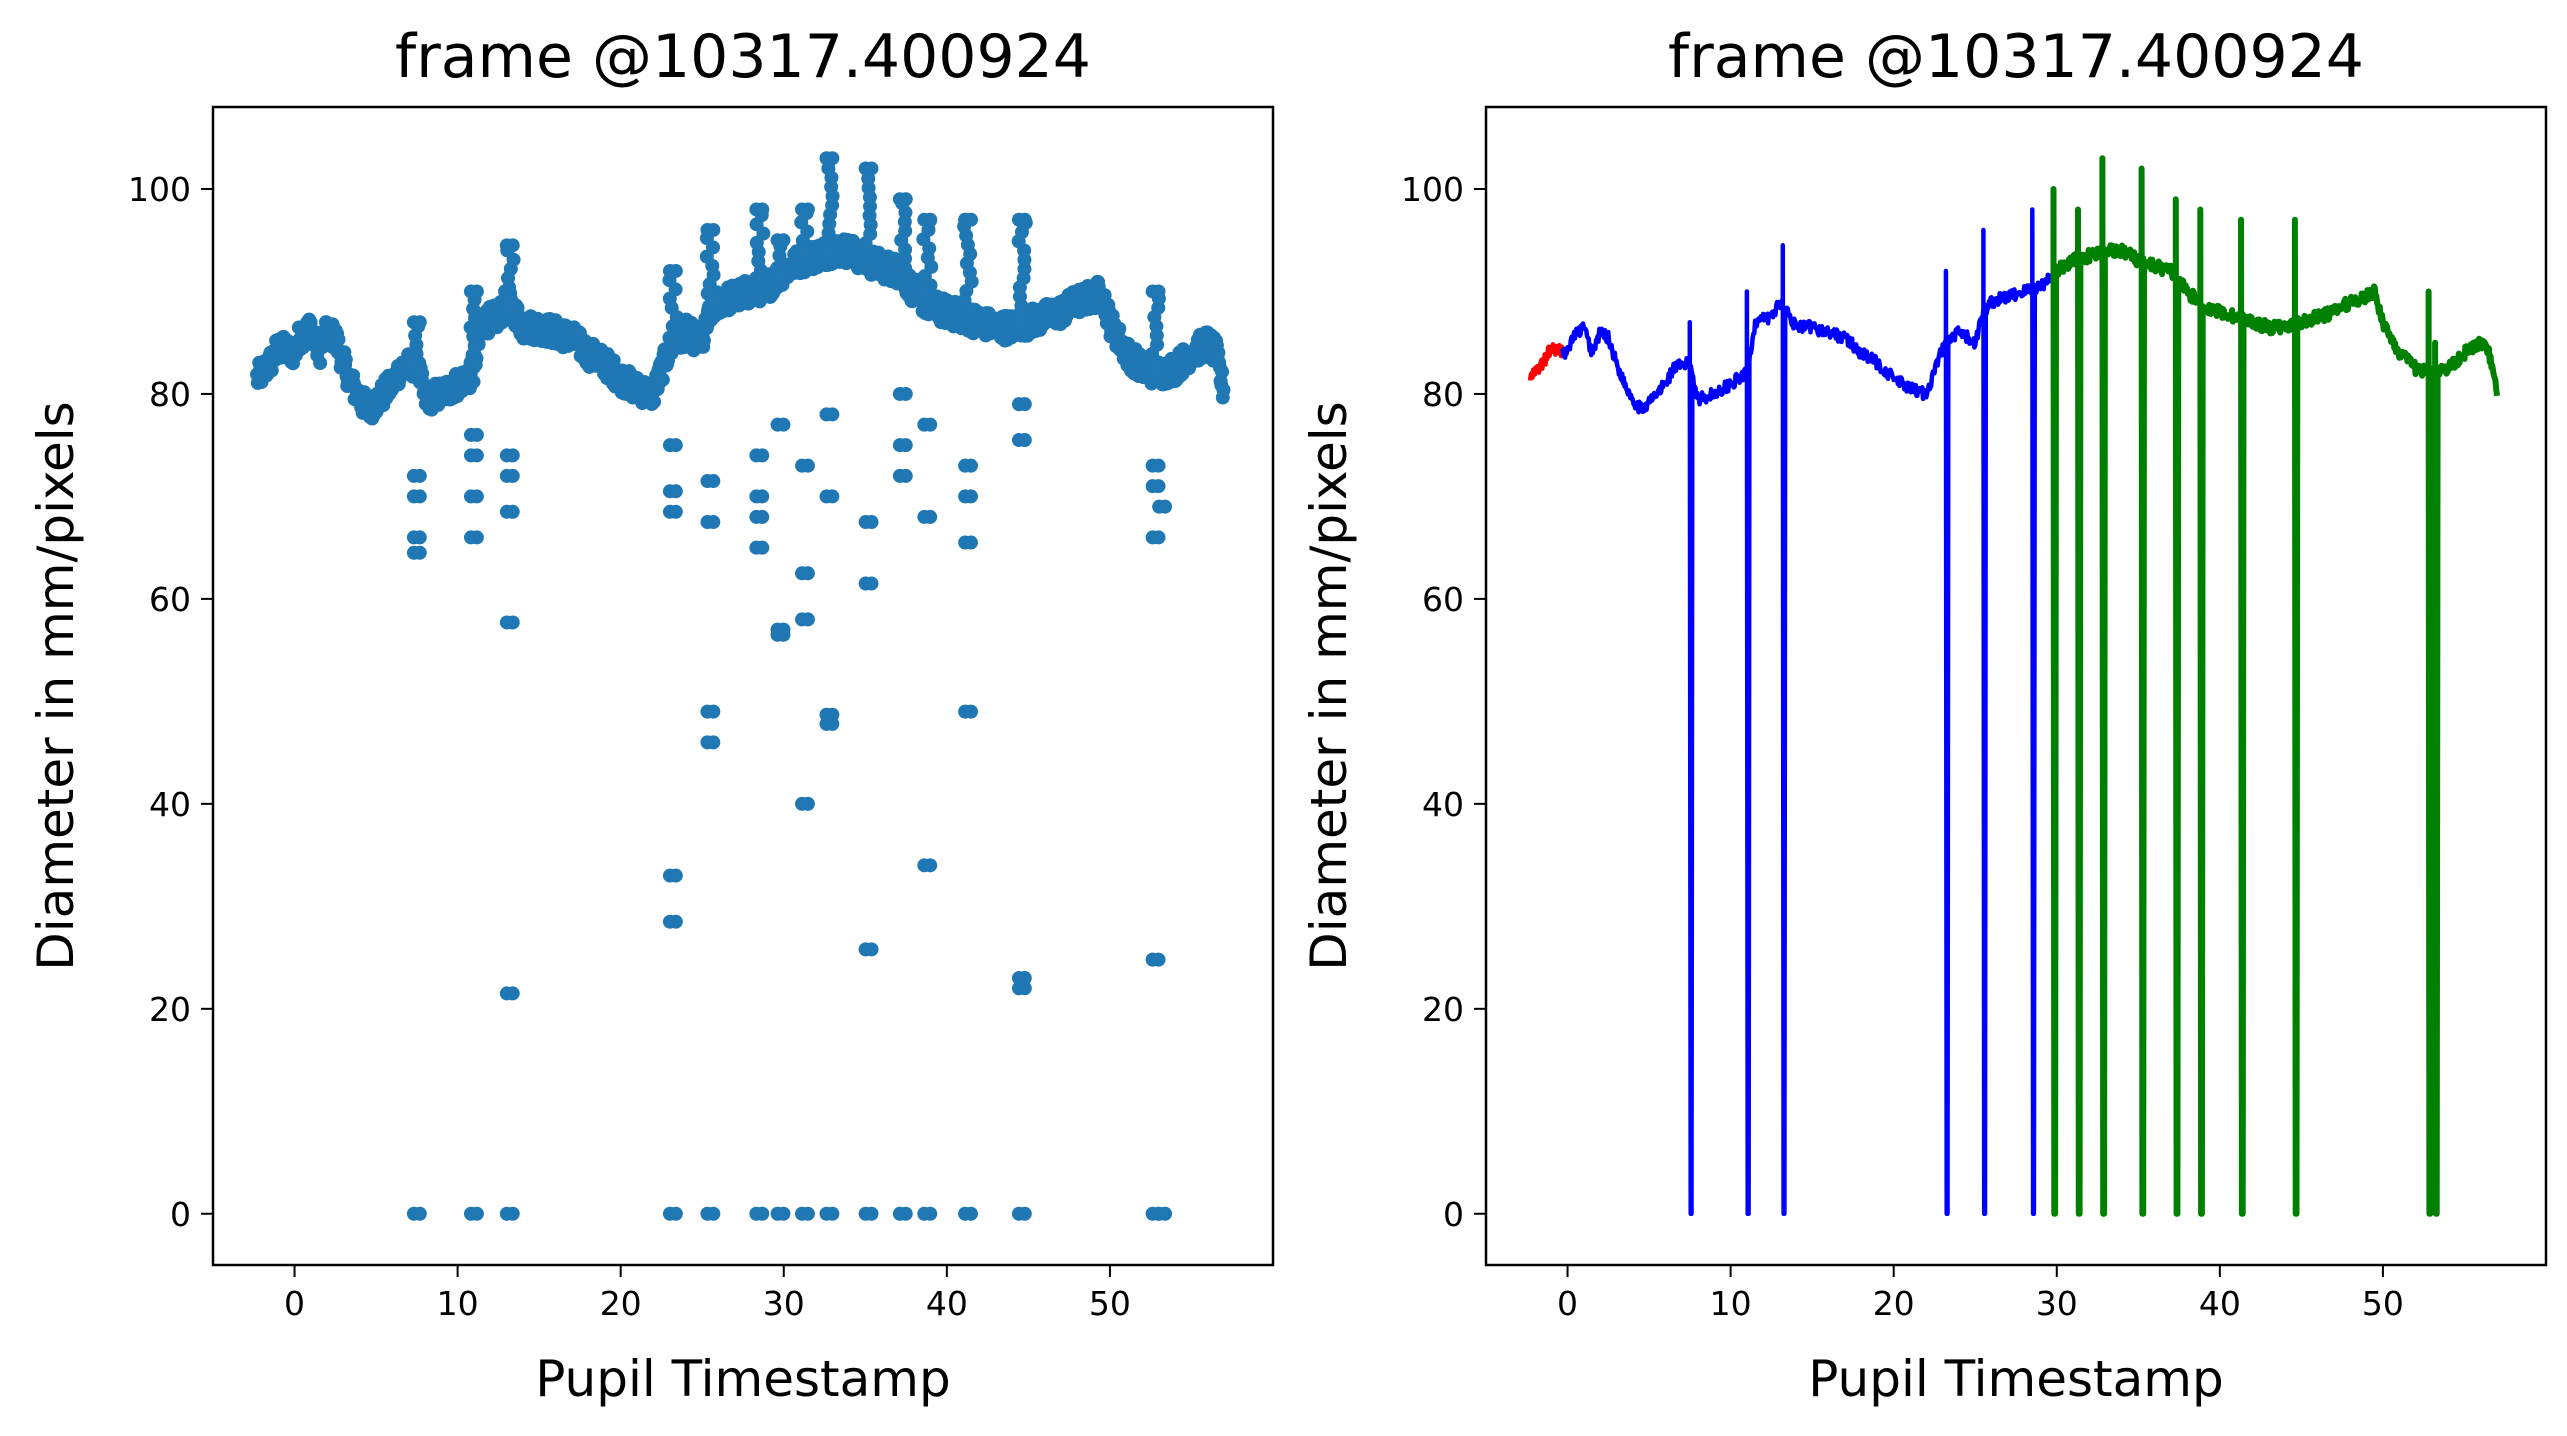 This screenshot has height=1436, width=2567. What do you see at coordinates (1731, 1303) in the screenshot?
I see `x-tick-label: 10` at bounding box center [1731, 1303].